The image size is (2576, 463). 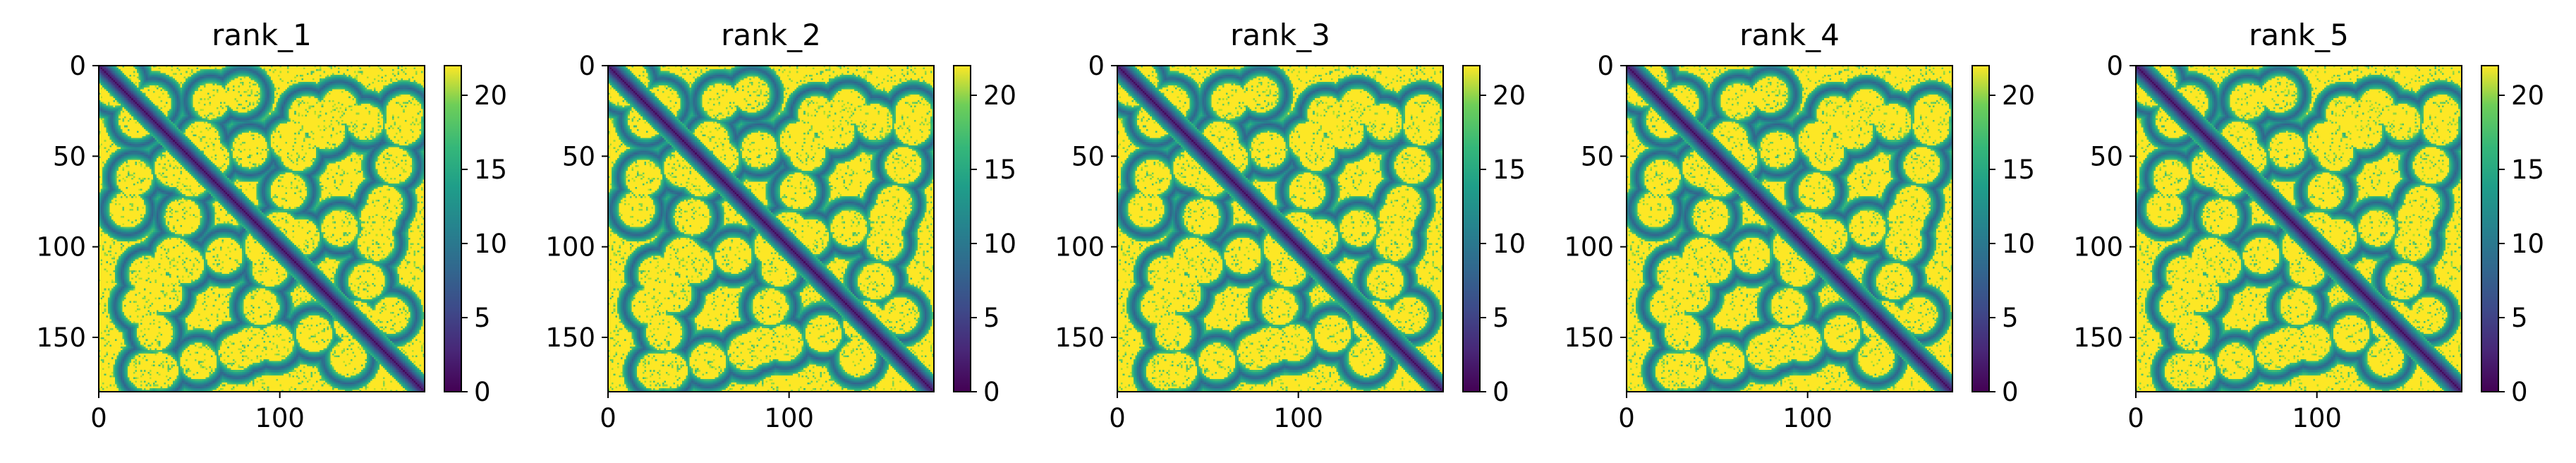 I want to click on panel-title: rank_1, so click(x=262, y=35).